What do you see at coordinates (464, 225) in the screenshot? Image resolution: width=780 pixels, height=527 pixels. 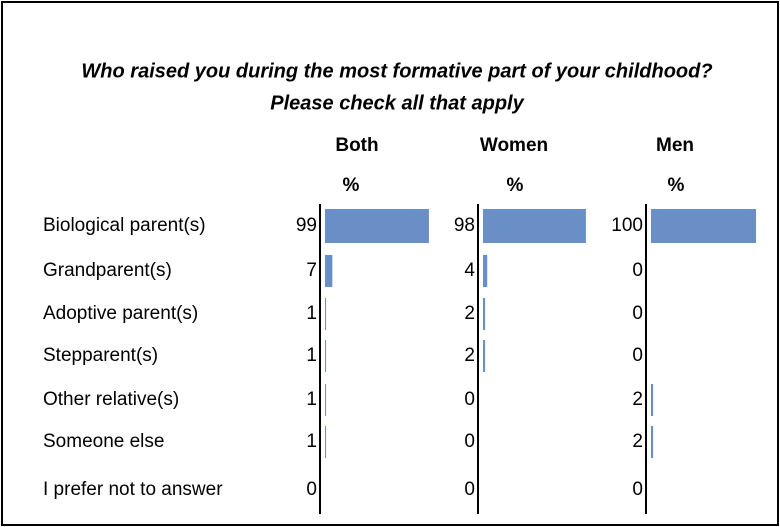 I see `value-label: 98` at bounding box center [464, 225].